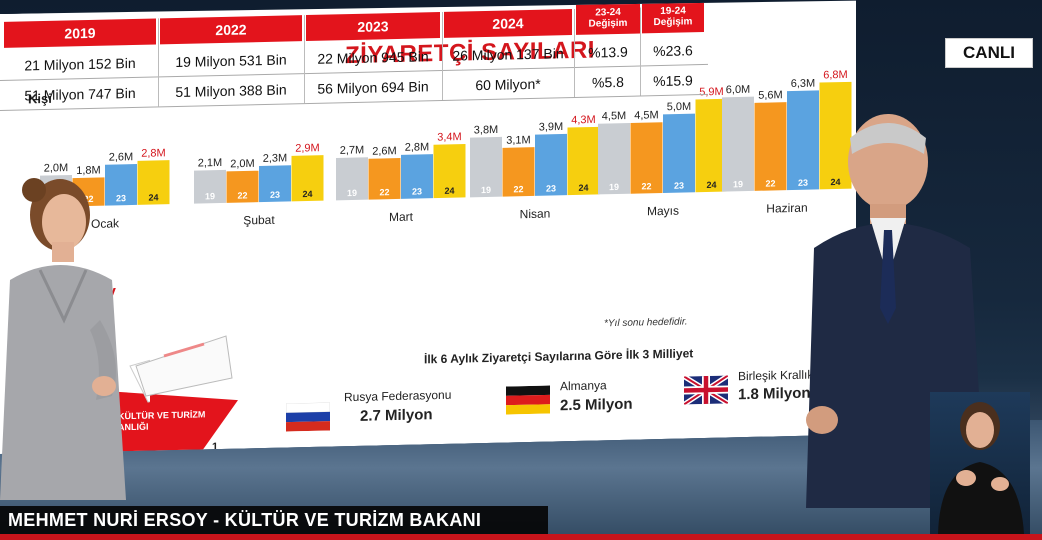 The height and width of the screenshot is (540, 1042). I want to click on category-label-Mart: Mart, so click(401, 217).